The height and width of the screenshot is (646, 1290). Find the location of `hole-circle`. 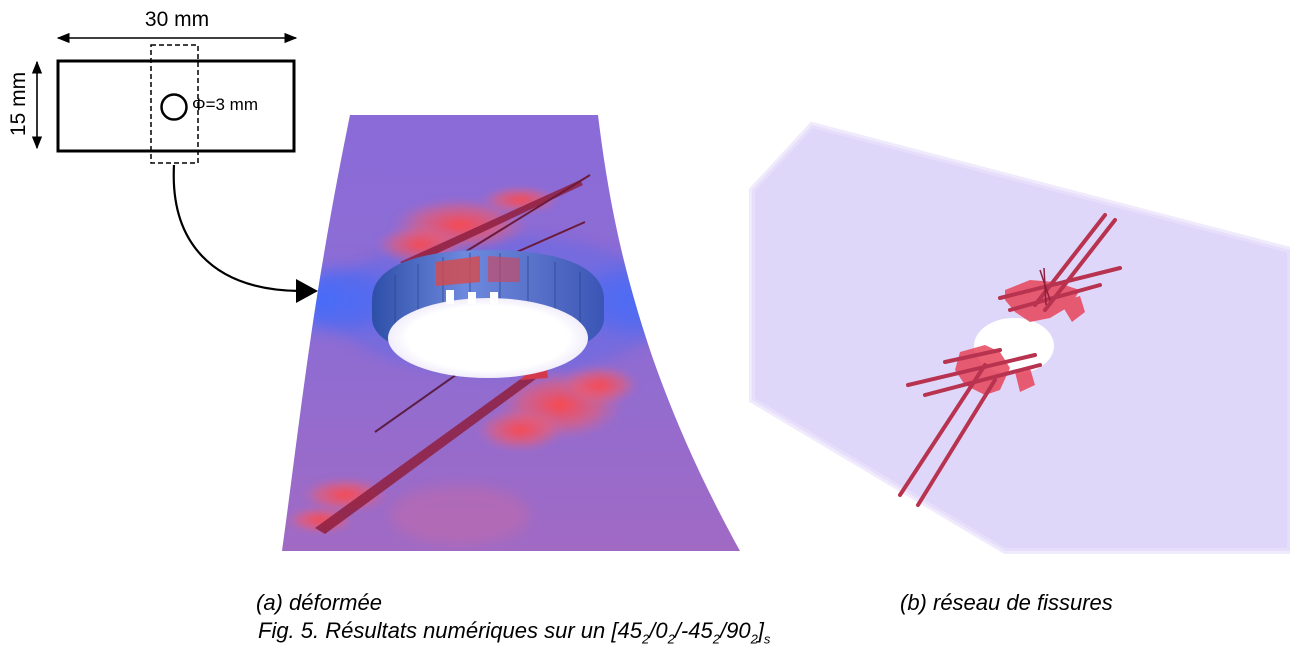

hole-circle is located at coordinates (174, 107).